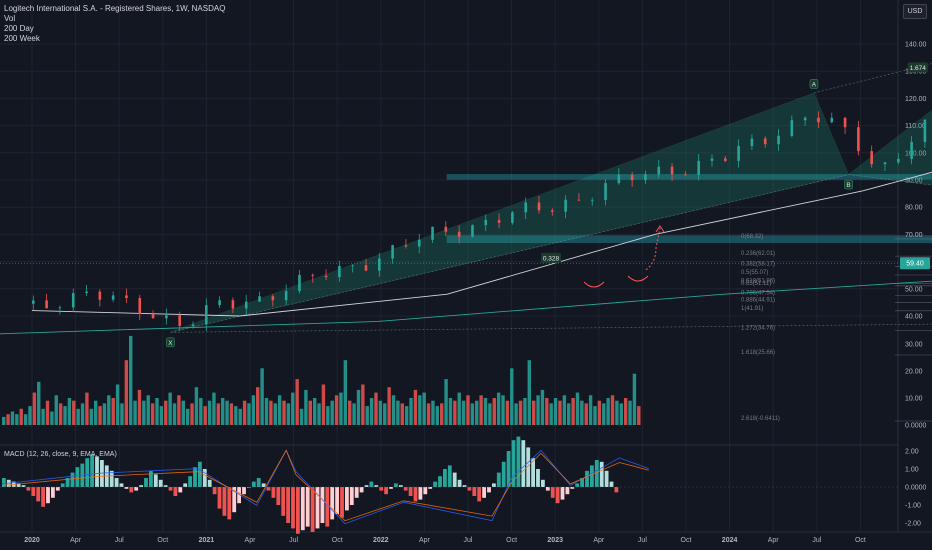 The height and width of the screenshot is (550, 932). What do you see at coordinates (916, 488) in the screenshot?
I see `macd-tick-label: 0.0000` at bounding box center [916, 488].